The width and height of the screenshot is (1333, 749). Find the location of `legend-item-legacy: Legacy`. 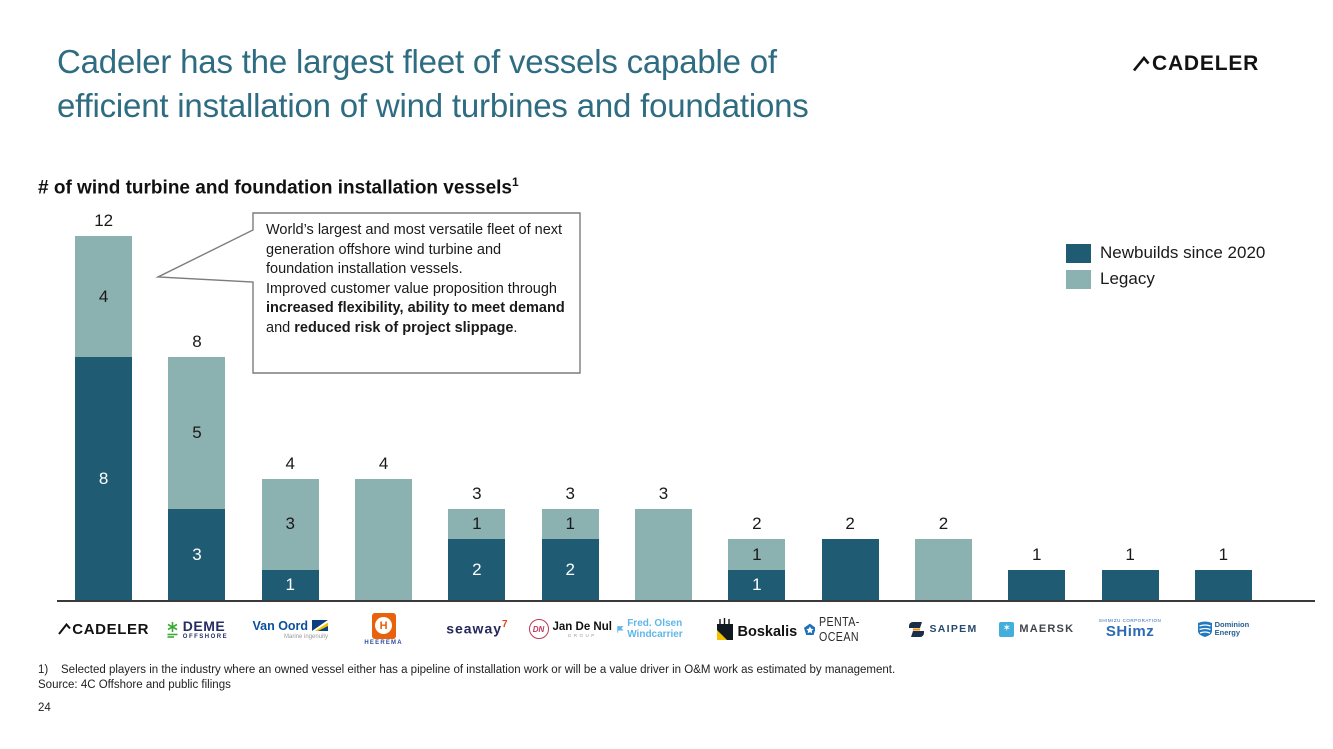

legend-item-legacy: Legacy is located at coordinates (1165, 279).